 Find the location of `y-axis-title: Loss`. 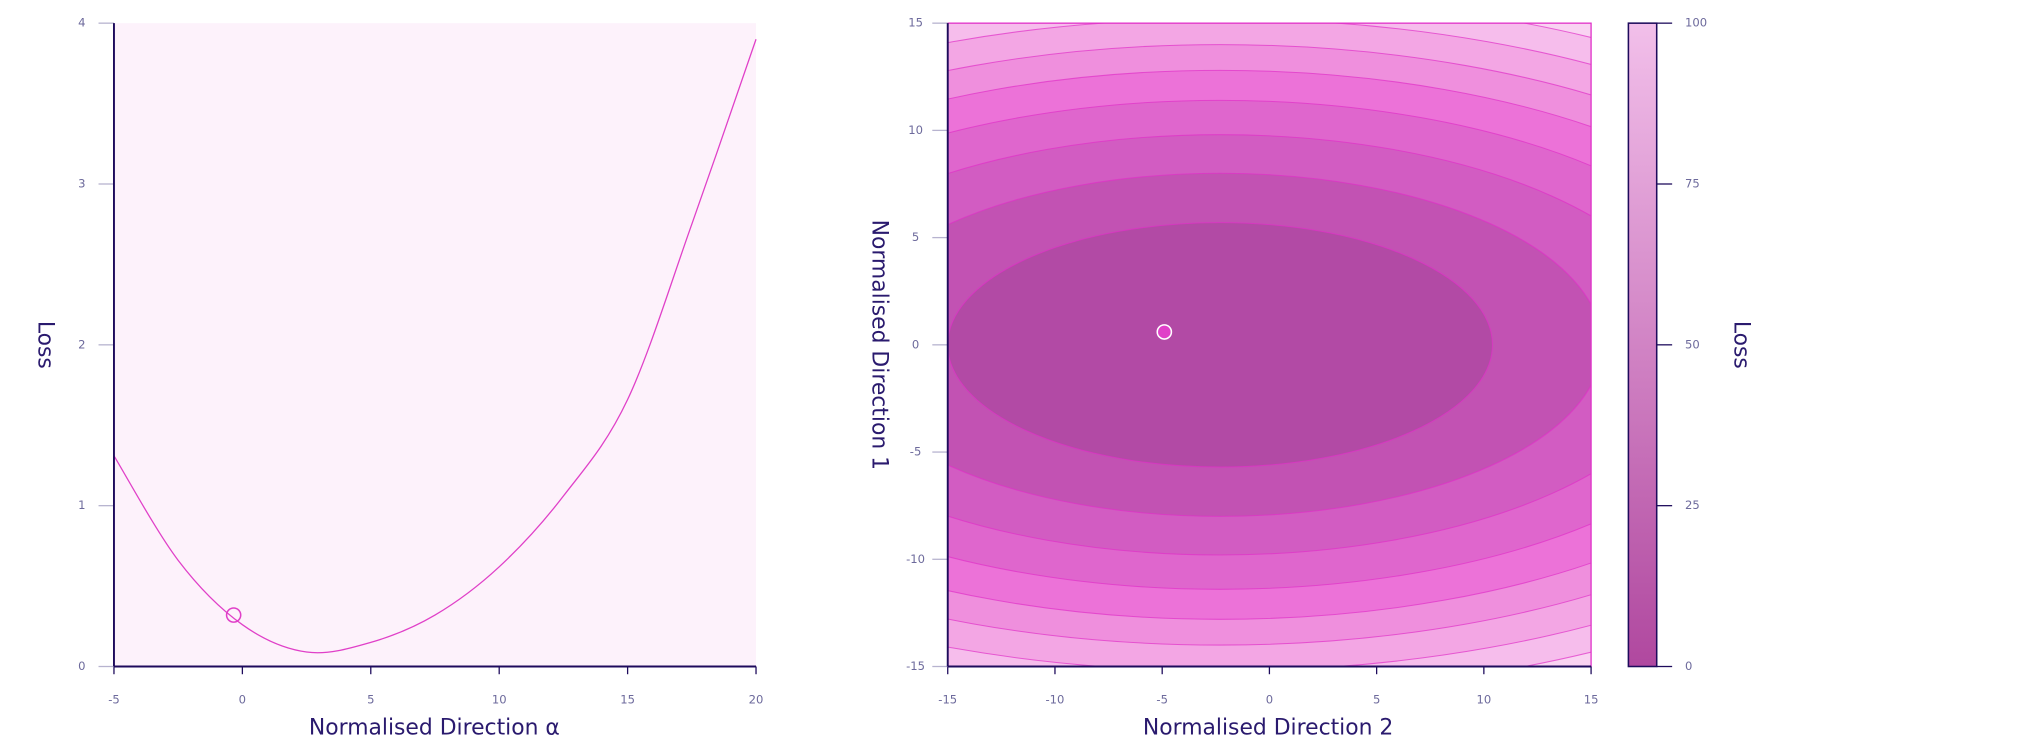

y-axis-title: Loss is located at coordinates (44, 345).